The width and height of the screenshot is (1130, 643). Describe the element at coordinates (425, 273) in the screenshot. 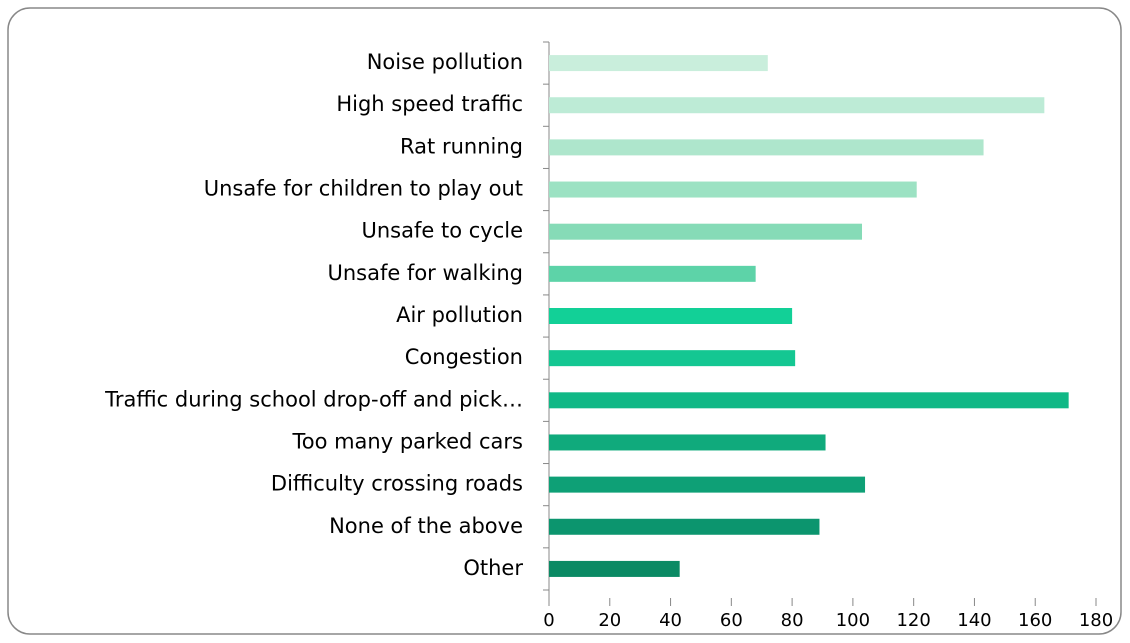

I see `y-tick-label: Unsafe for walking` at that location.